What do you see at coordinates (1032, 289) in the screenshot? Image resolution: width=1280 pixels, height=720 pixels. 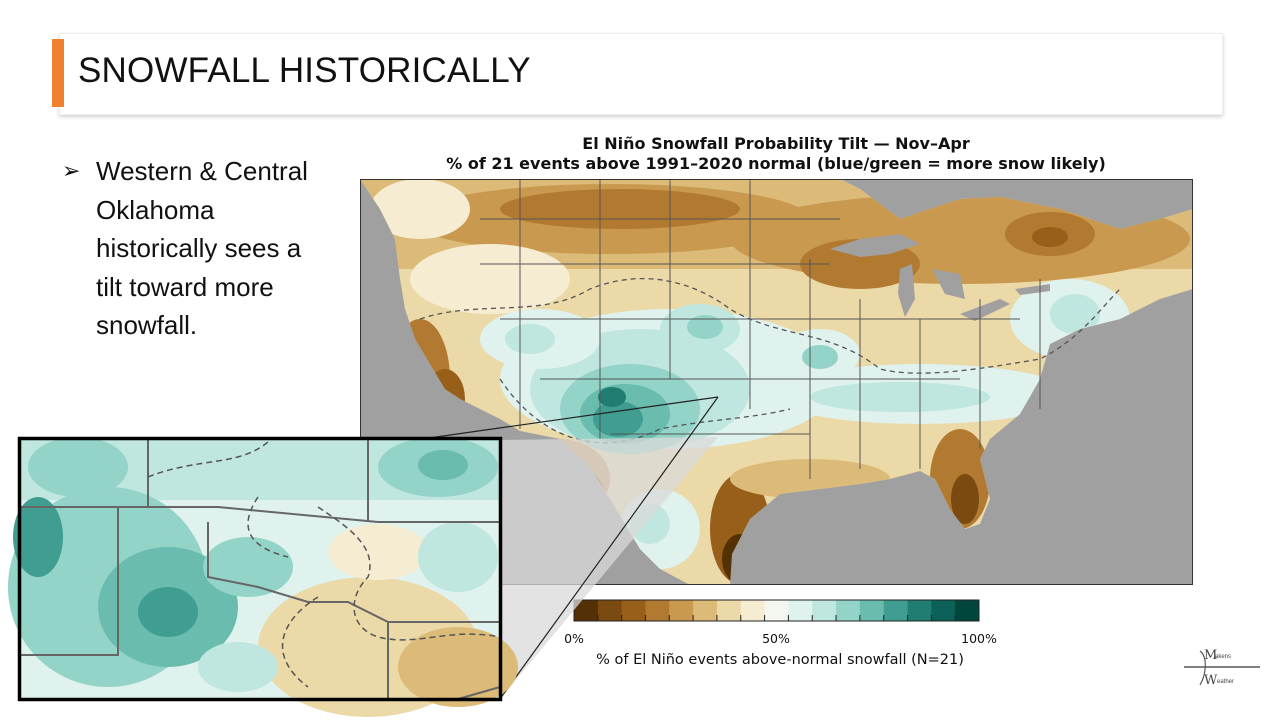 I see `lake-ontario` at bounding box center [1032, 289].